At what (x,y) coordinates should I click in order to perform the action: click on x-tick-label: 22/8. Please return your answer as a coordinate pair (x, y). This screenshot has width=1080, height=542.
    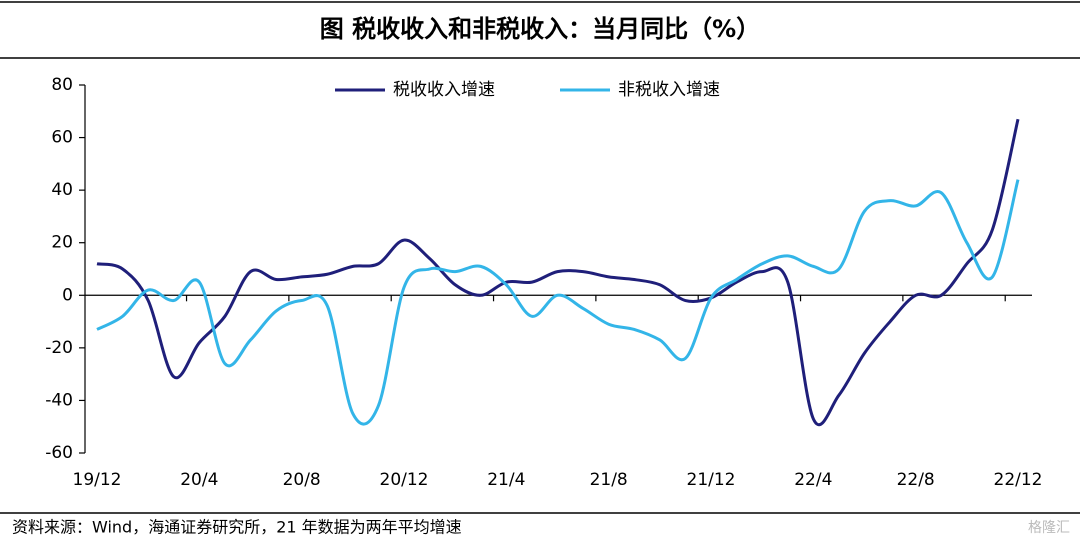
    Looking at the image, I should click on (916, 480).